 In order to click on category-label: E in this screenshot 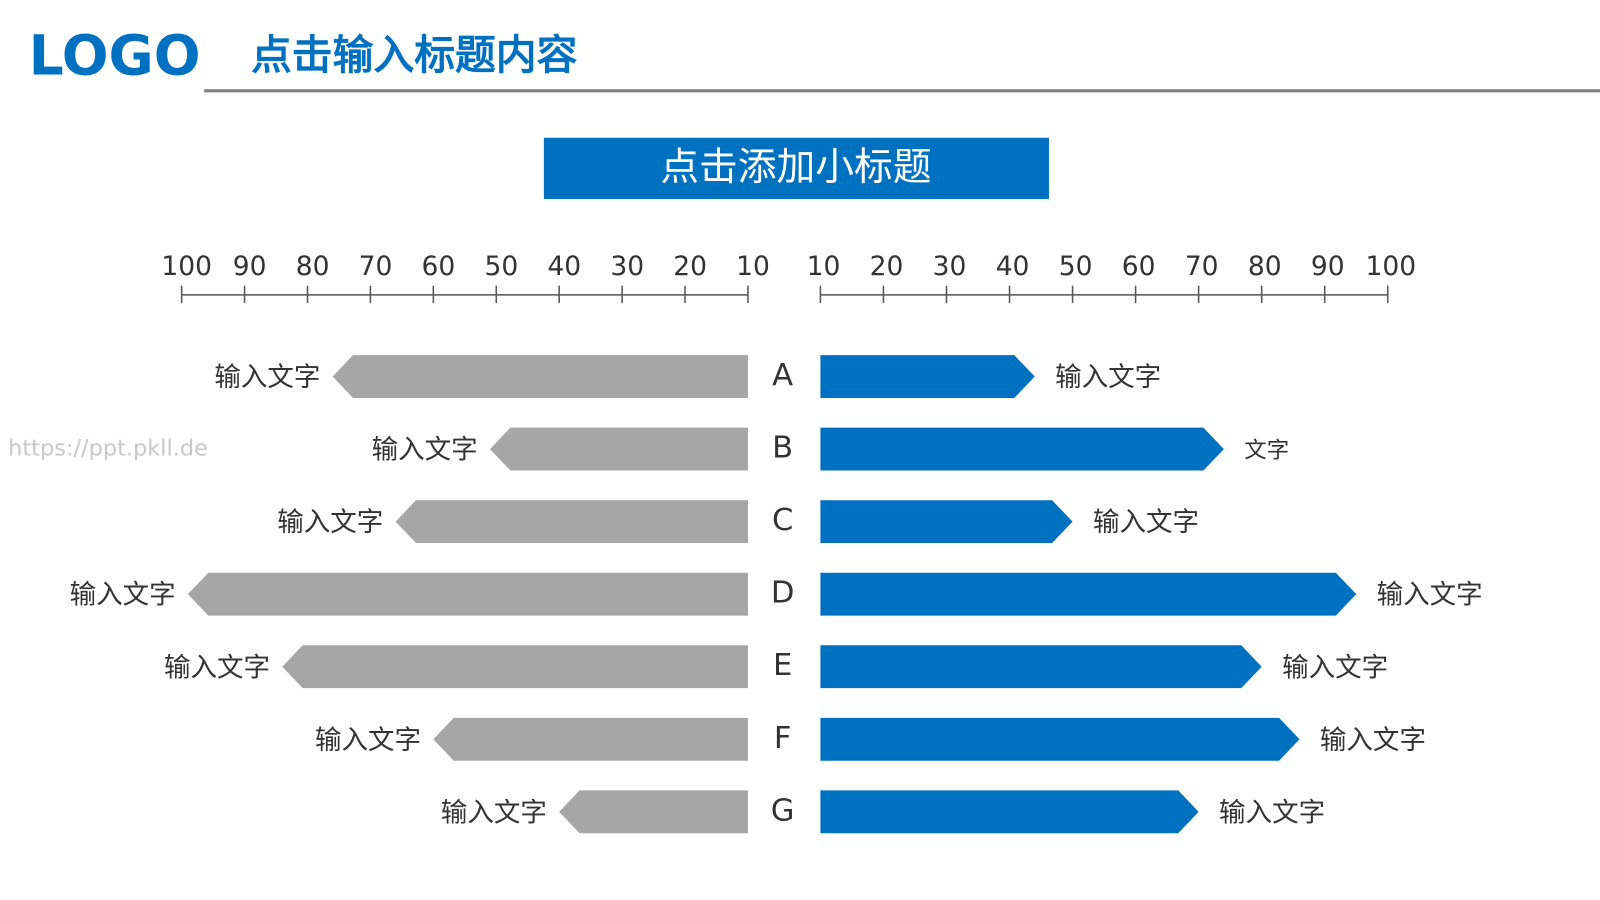, I will do `click(782, 665)`.